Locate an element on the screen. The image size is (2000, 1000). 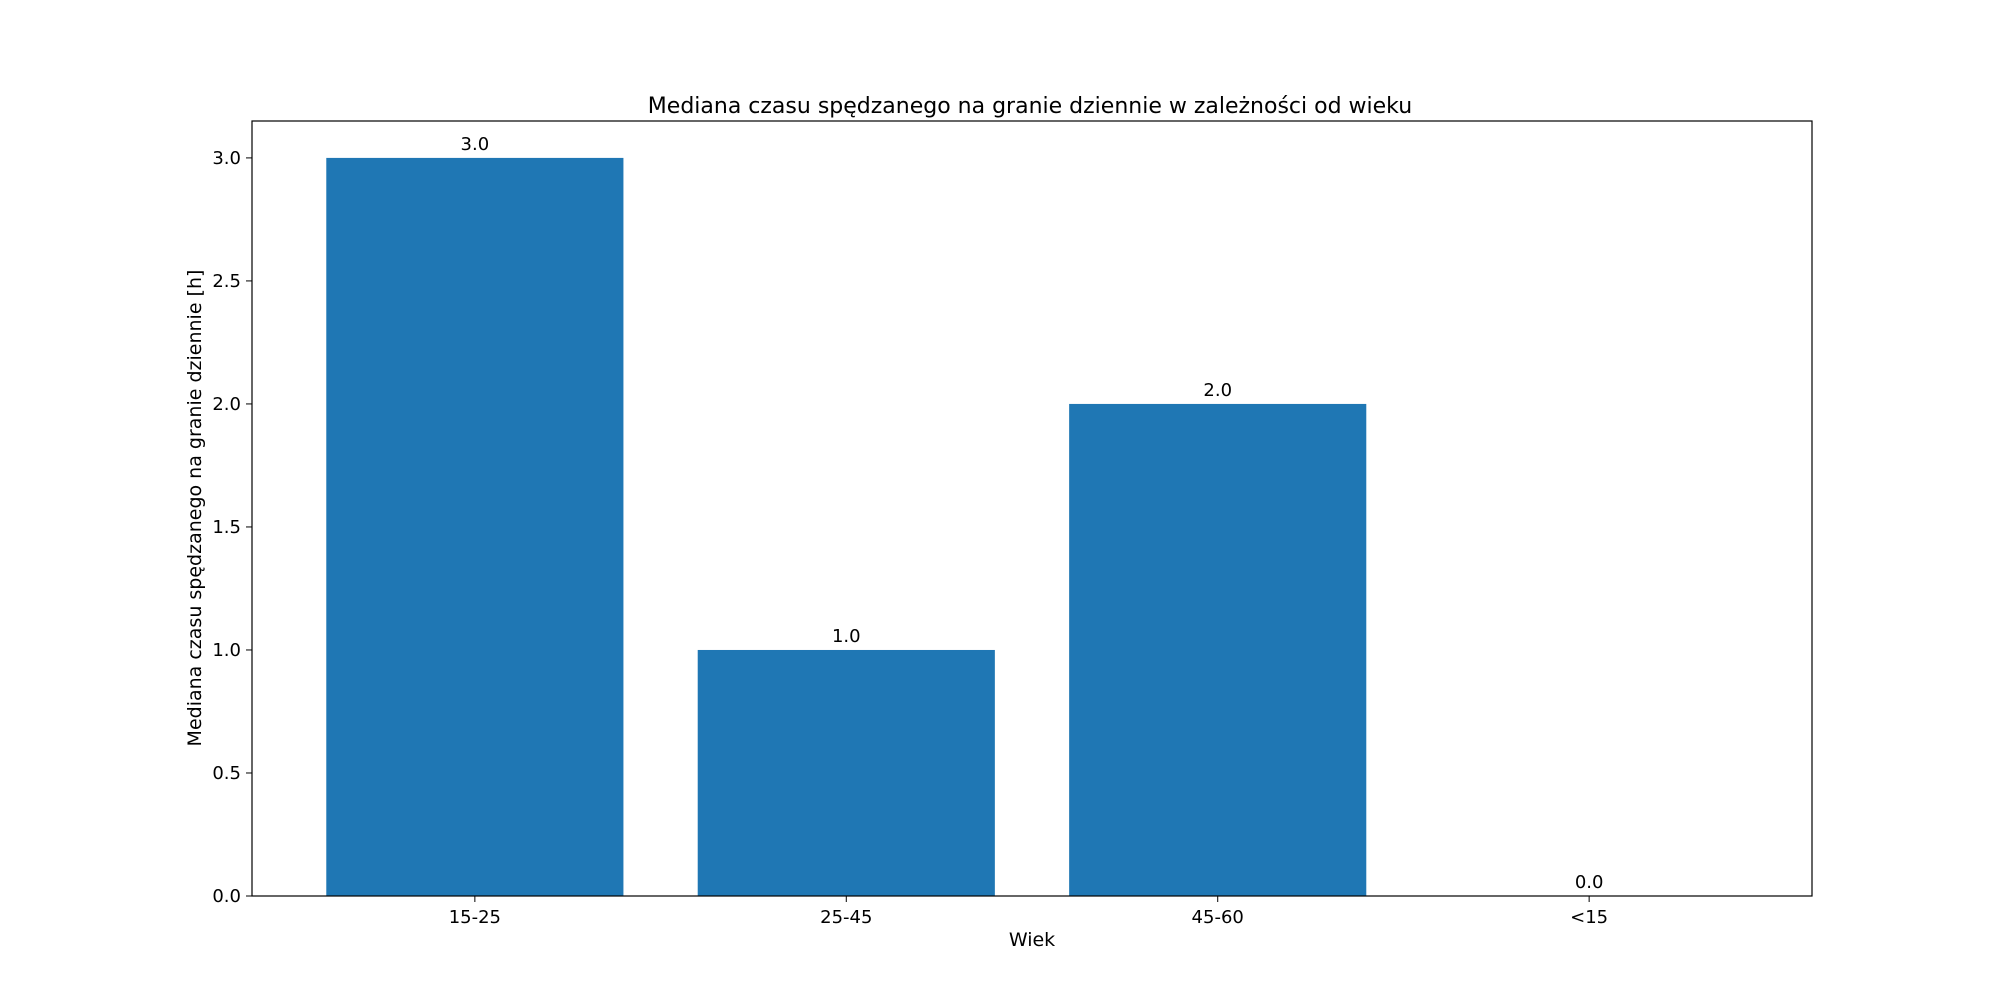
y-tick-label: 2.5 is located at coordinates (226, 281).